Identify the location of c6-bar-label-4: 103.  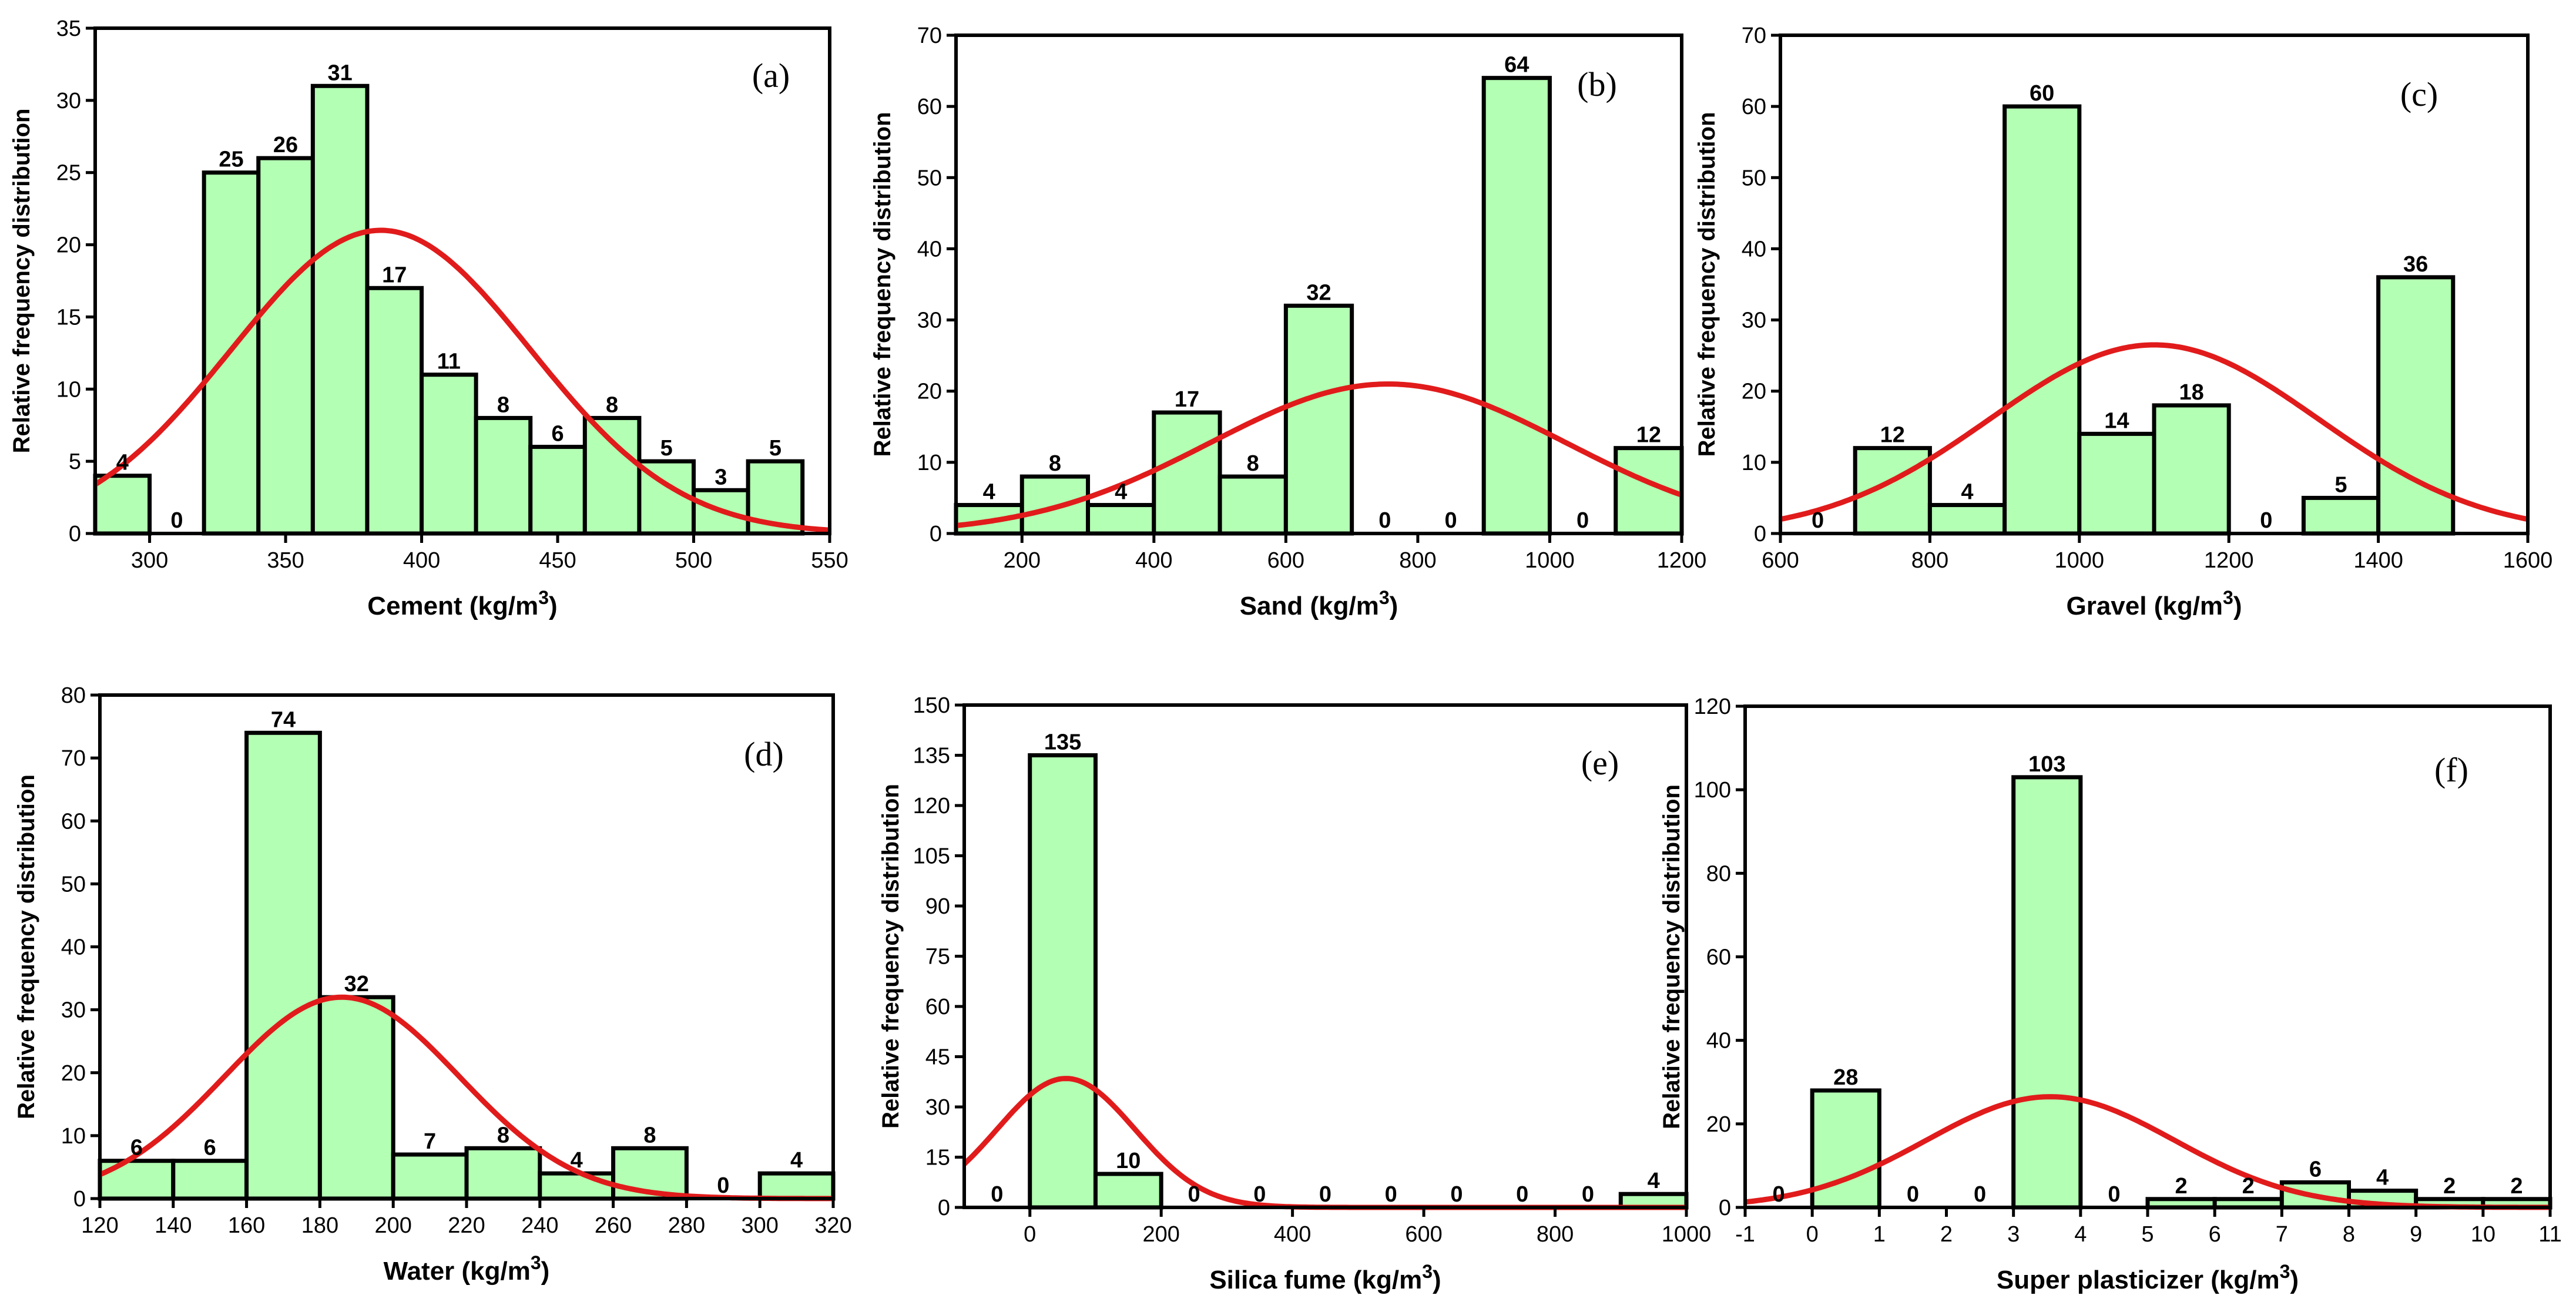
(2046, 765).